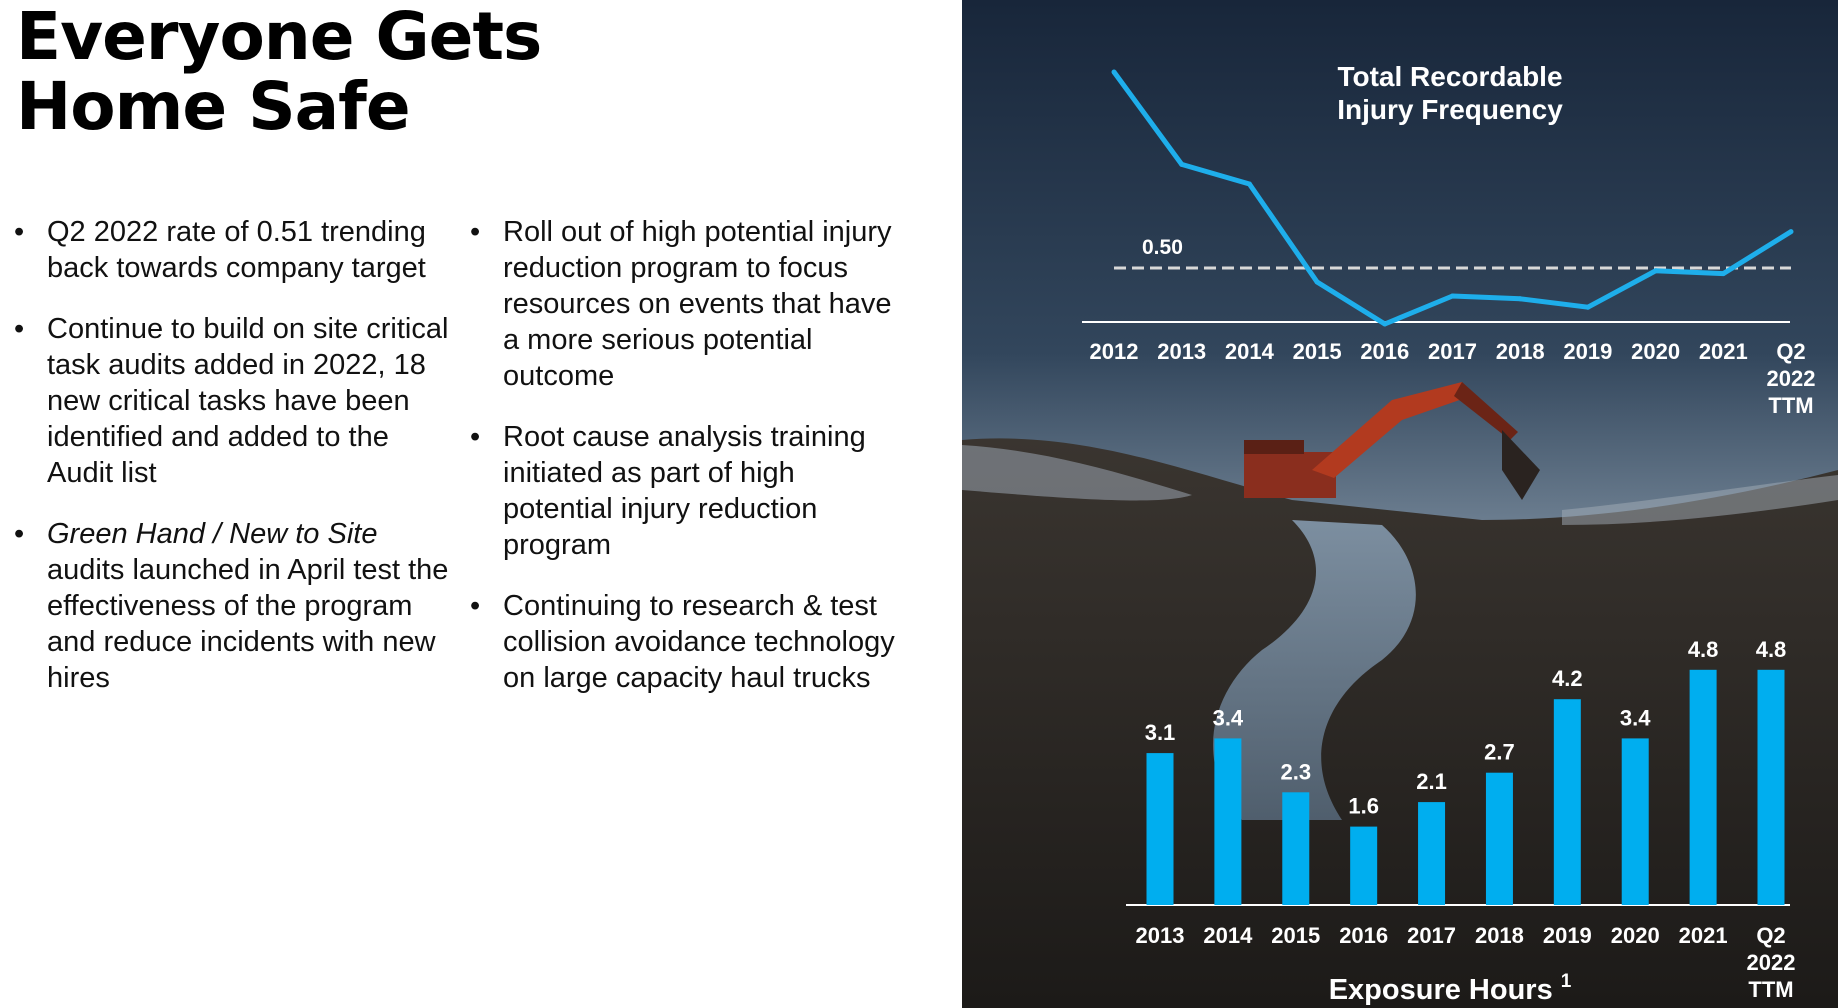 The width and height of the screenshot is (1838, 1008). I want to click on line-chart-x-tick-label: 2016, so click(1384, 351).